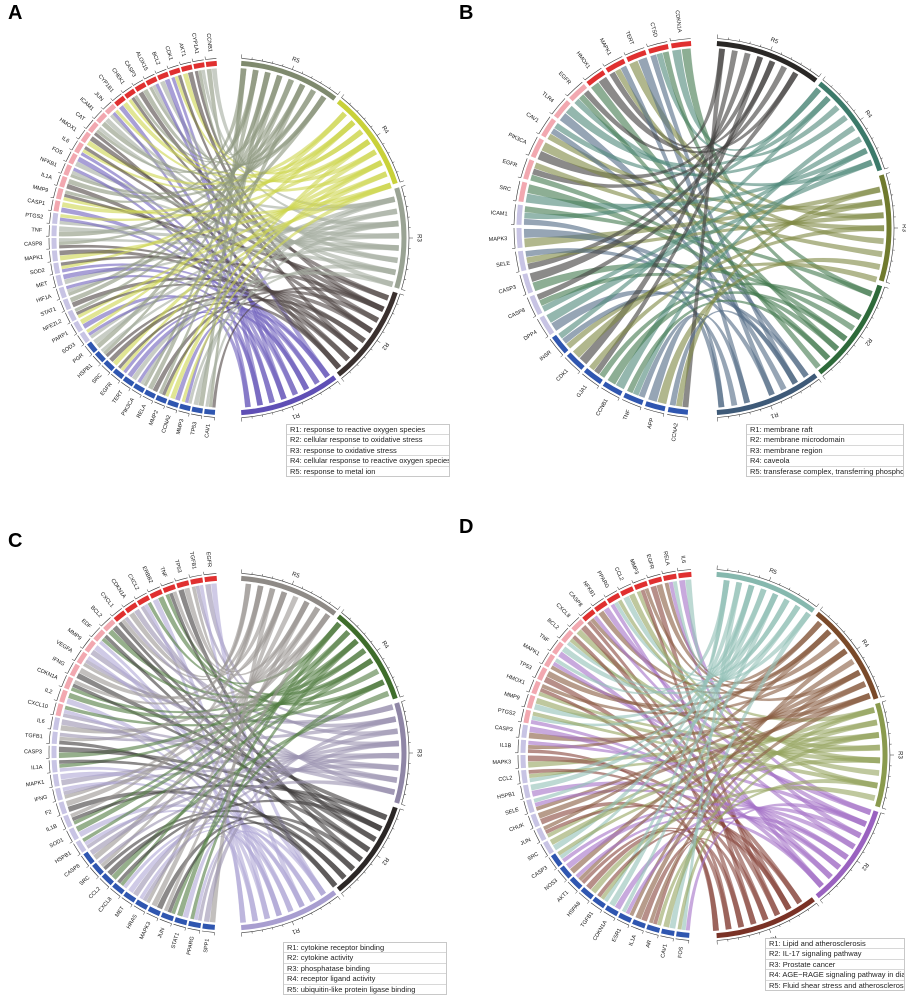  Describe the element at coordinates (682, 559) in the screenshot. I see `gene-label: IL6` at that location.